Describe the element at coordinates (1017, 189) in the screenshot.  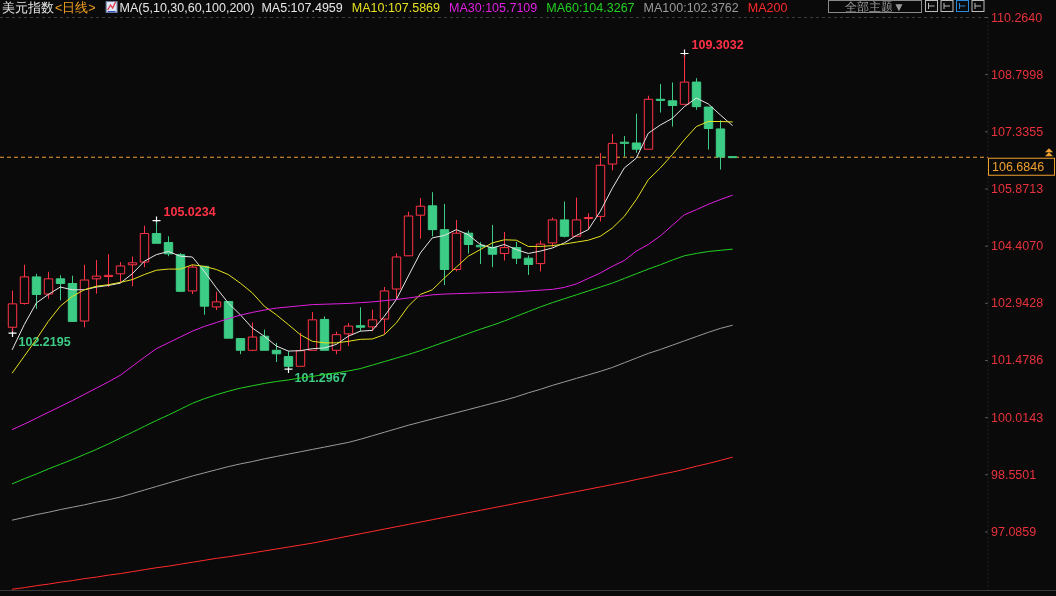
I see `y-tick-label: 105.8713` at that location.